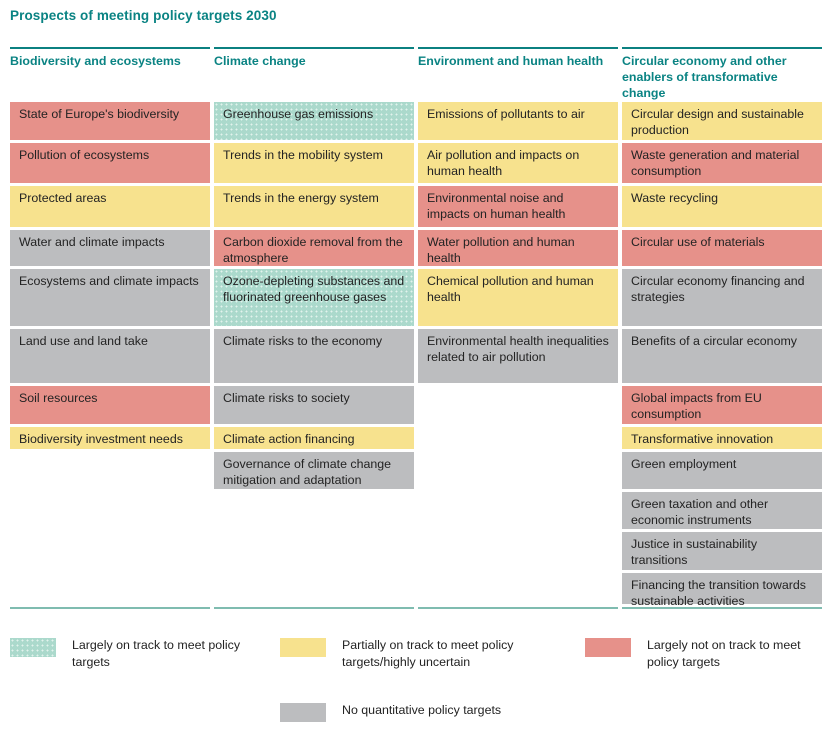  I want to click on table-cell: Biodiversity investment needs, so click(110, 438).